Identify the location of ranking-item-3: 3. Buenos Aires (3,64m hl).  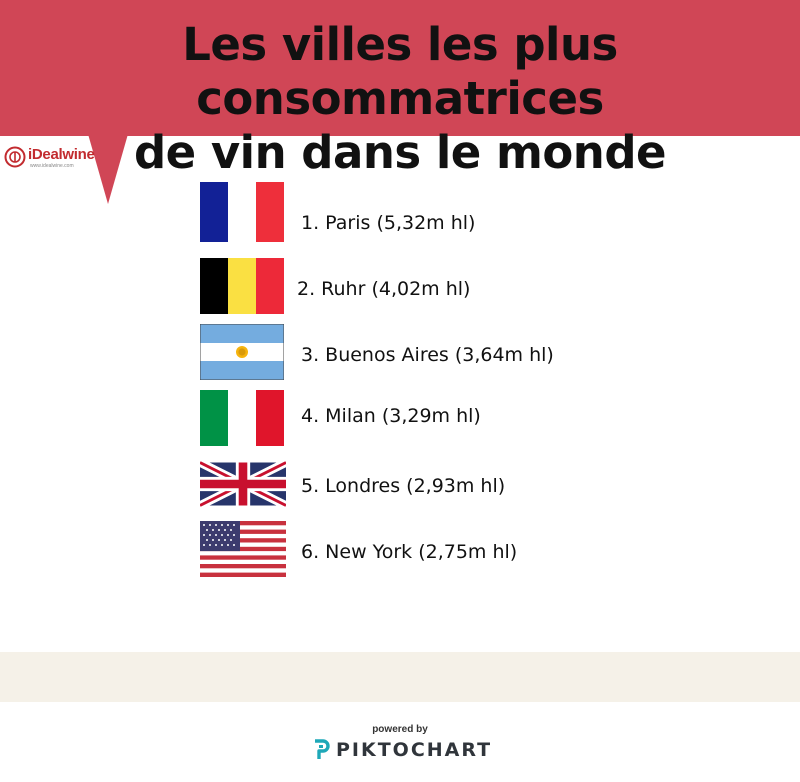
(427, 355).